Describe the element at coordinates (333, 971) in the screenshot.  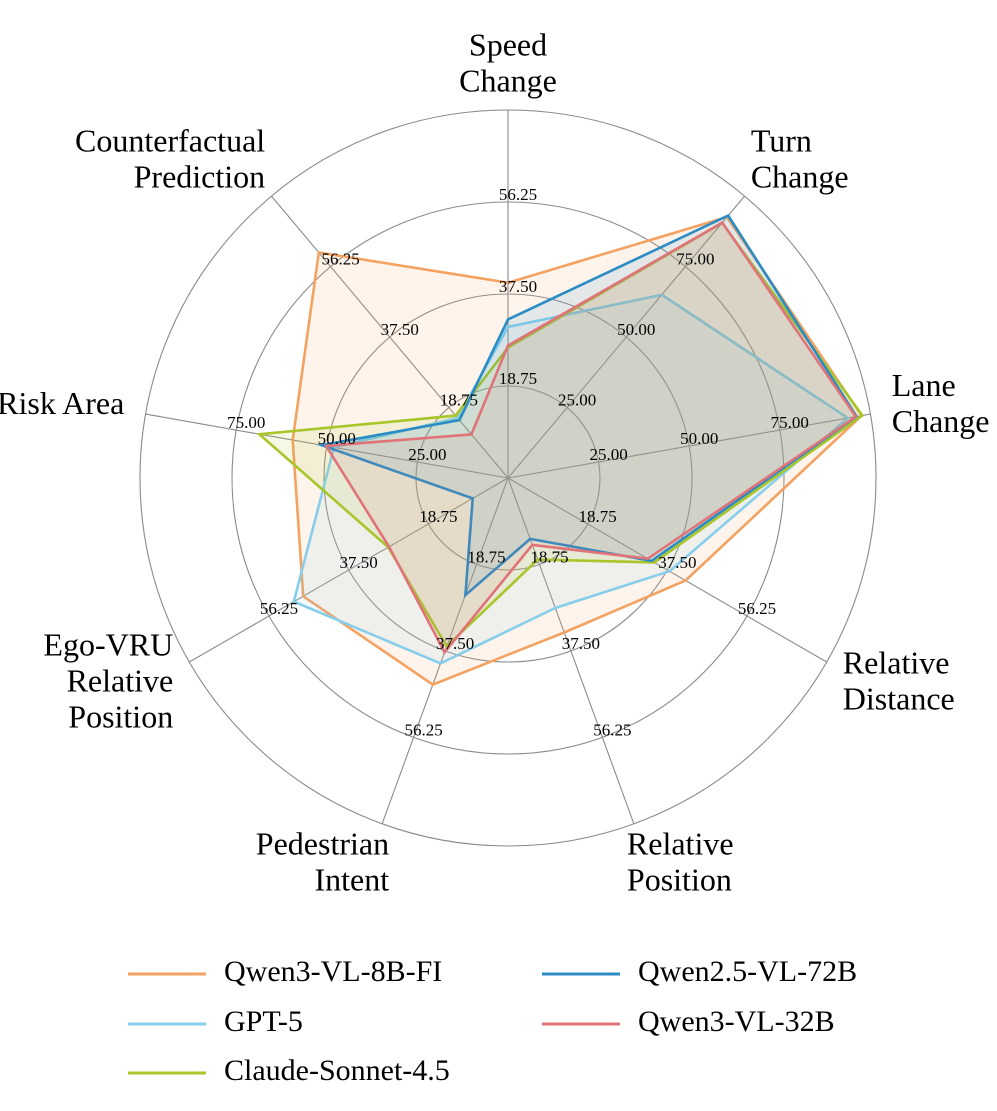
I see `legend-label: Qwen3-VL-8B-FI` at that location.